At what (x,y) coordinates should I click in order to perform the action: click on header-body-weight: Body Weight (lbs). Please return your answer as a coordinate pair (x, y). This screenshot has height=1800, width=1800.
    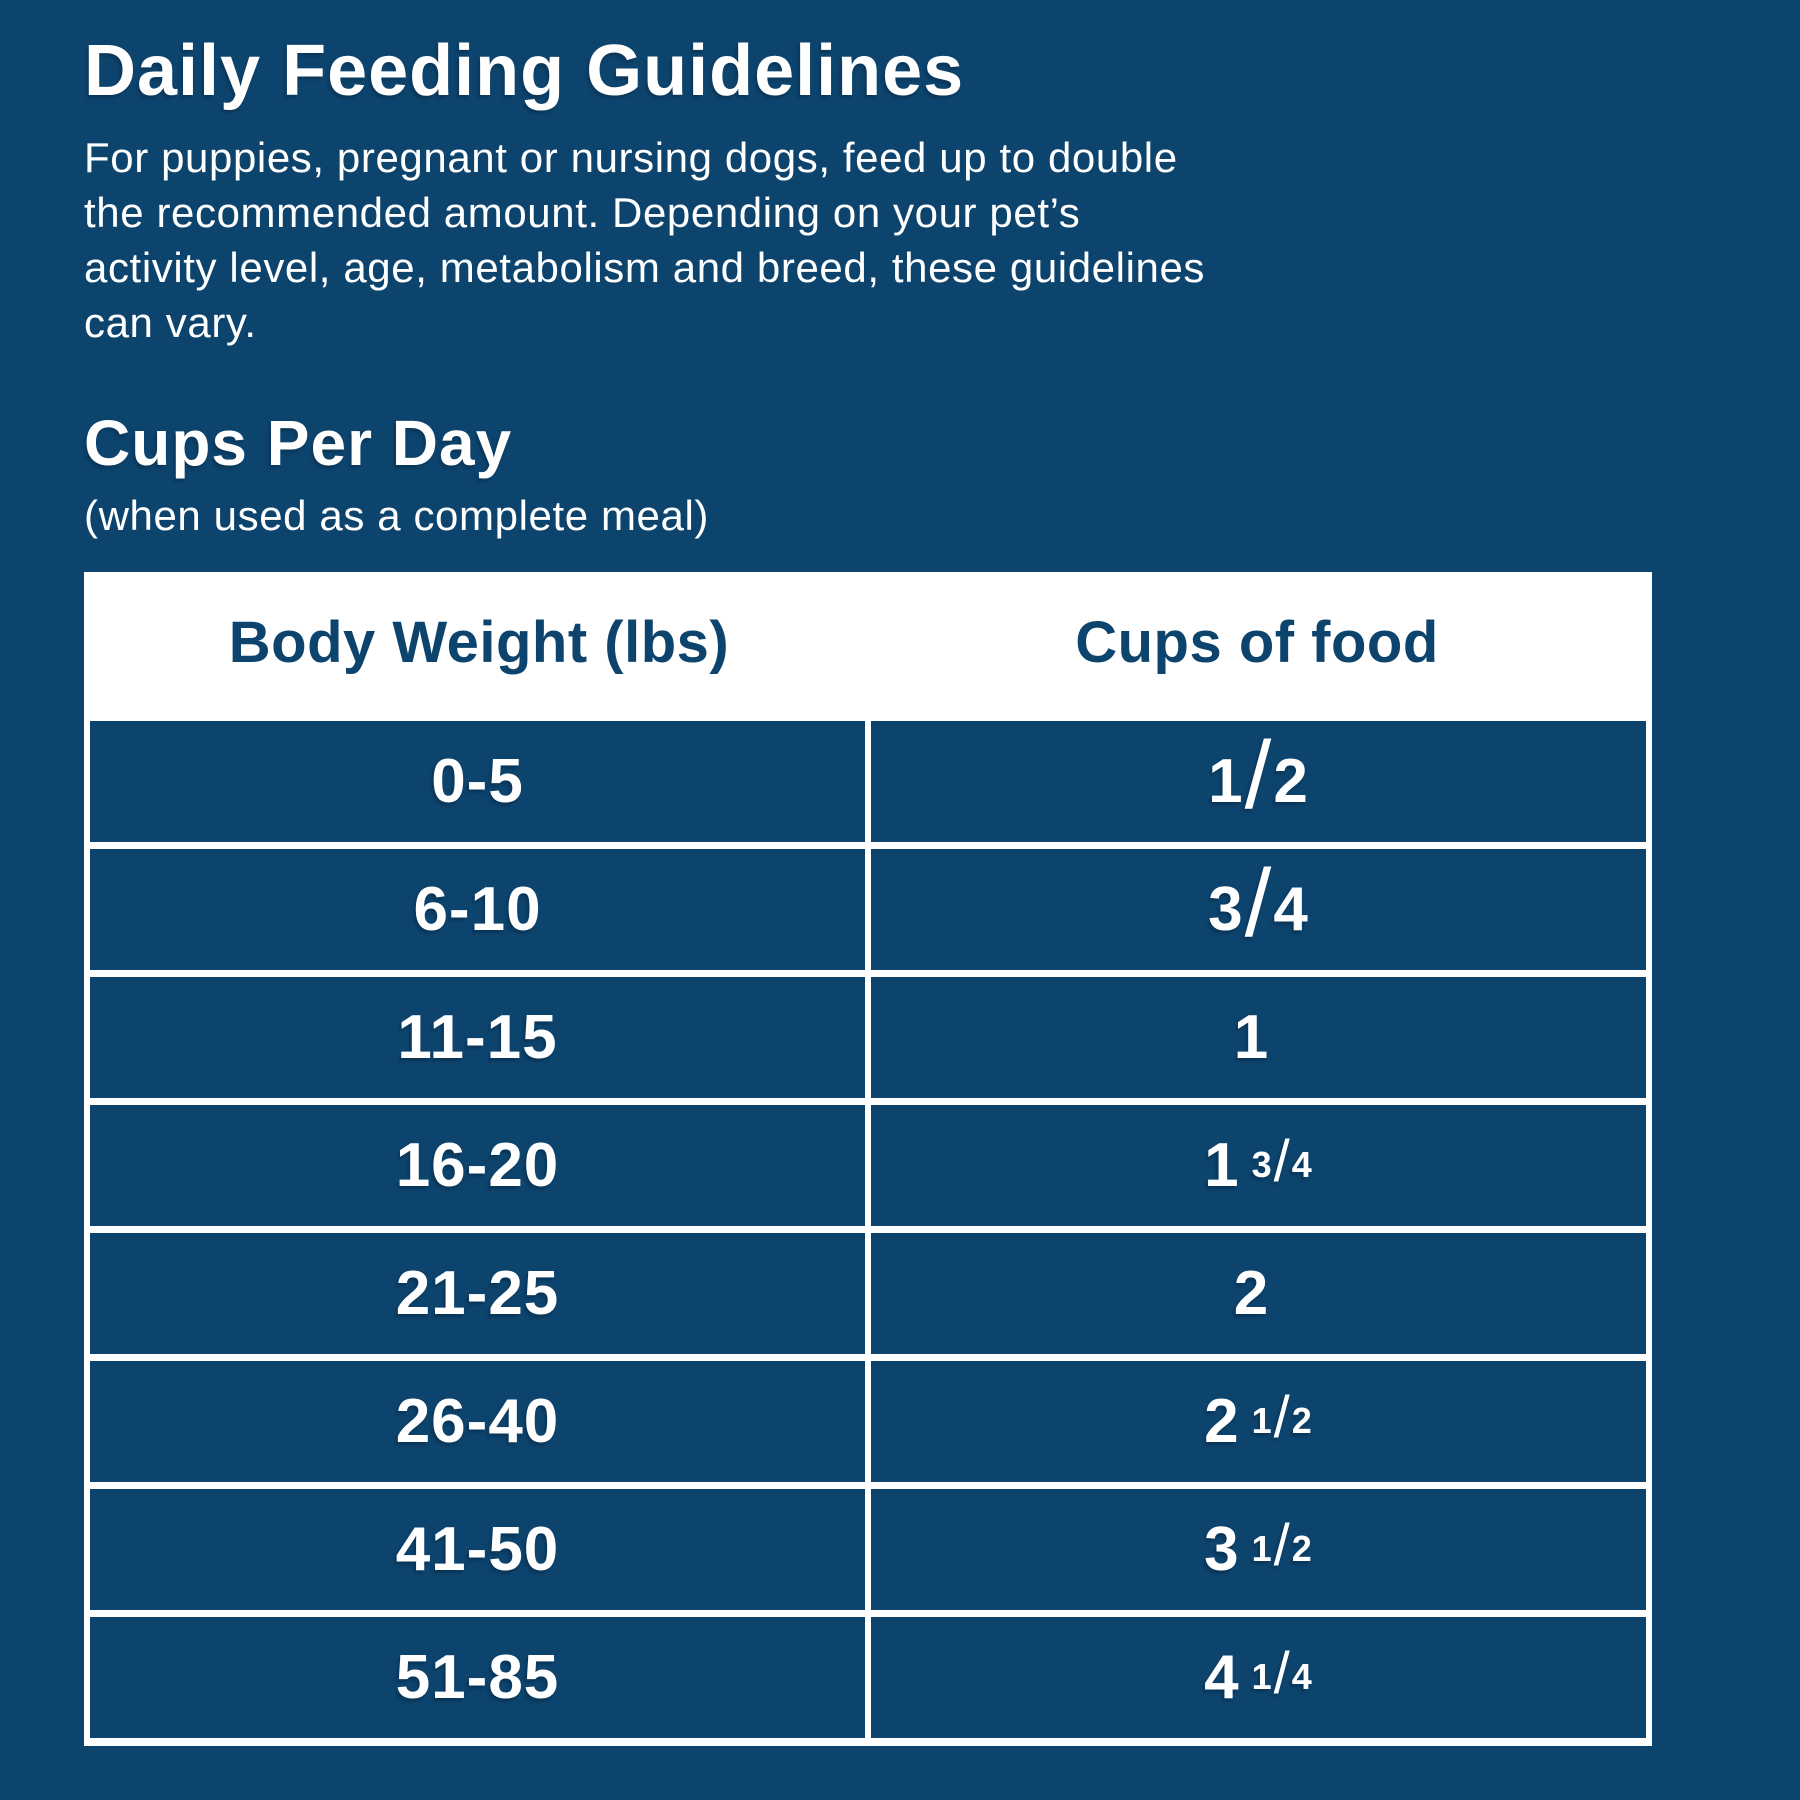
    Looking at the image, I should click on (479, 642).